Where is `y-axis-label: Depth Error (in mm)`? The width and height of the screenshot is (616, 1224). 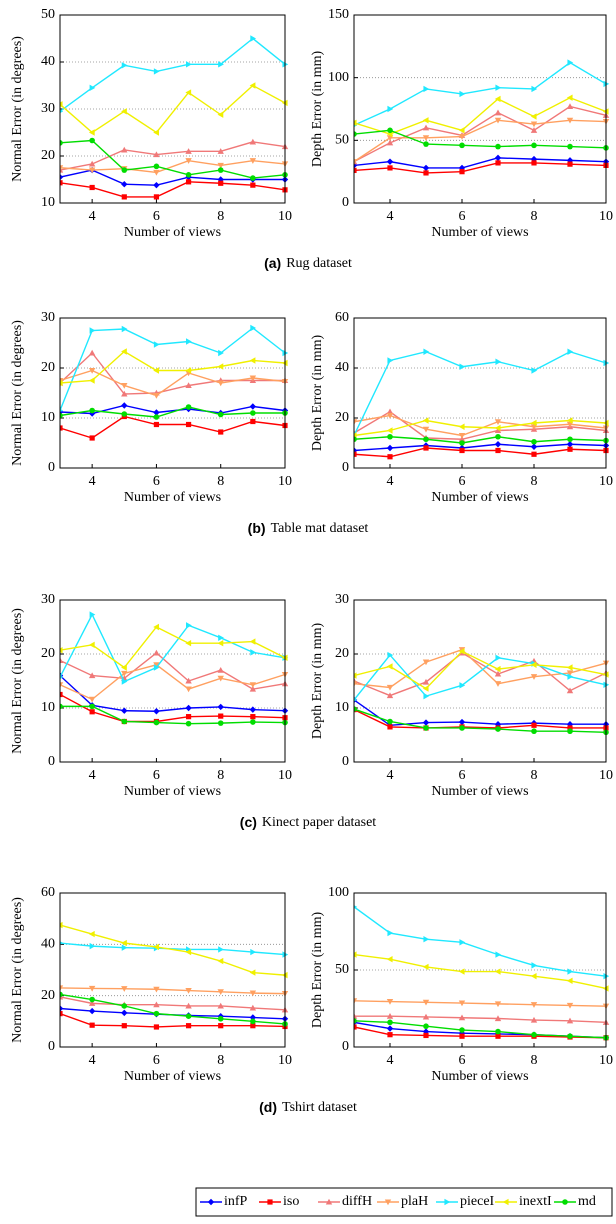 y-axis-label: Depth Error (in mm) is located at coordinates (317, 109).